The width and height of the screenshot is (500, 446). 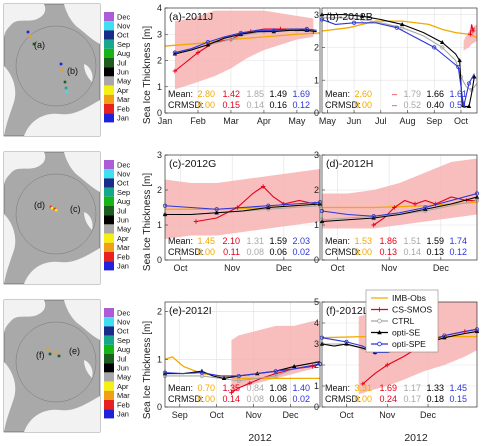 I want to click on legend-label: opti-SPE, so click(x=409, y=344).